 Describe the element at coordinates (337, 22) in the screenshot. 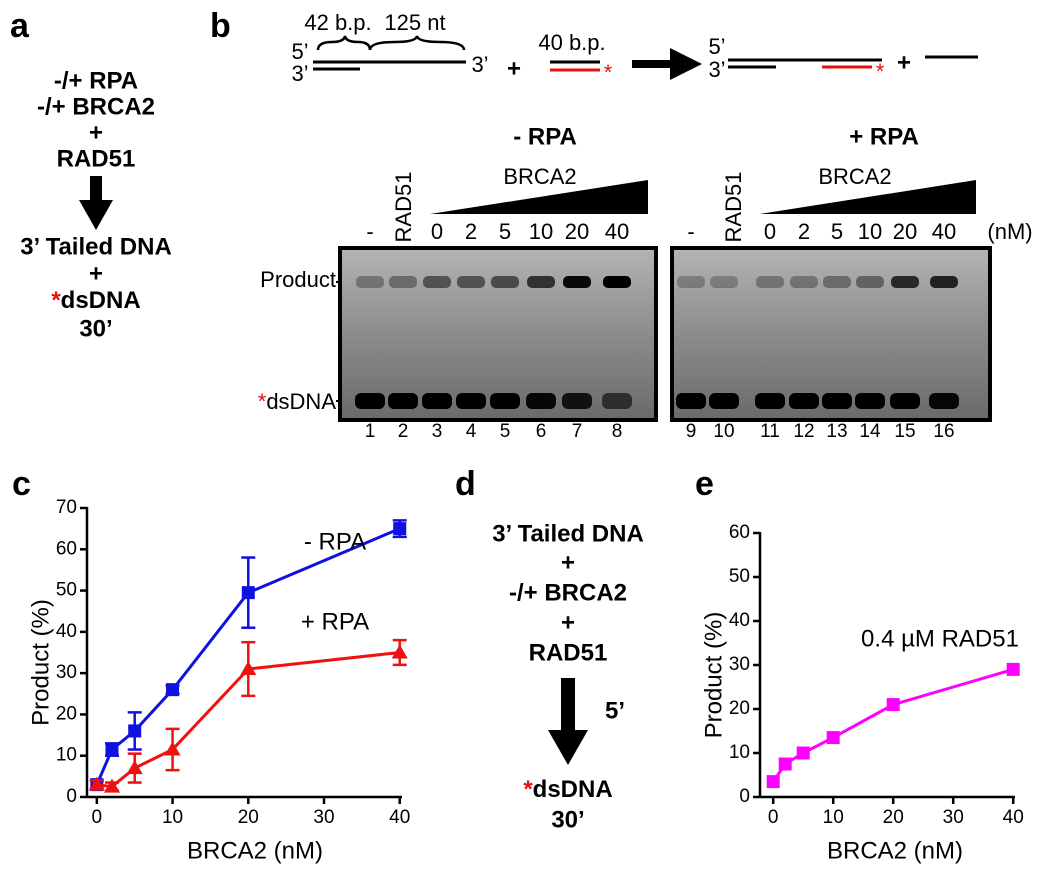

I see `length-label: 42 b.p.` at that location.